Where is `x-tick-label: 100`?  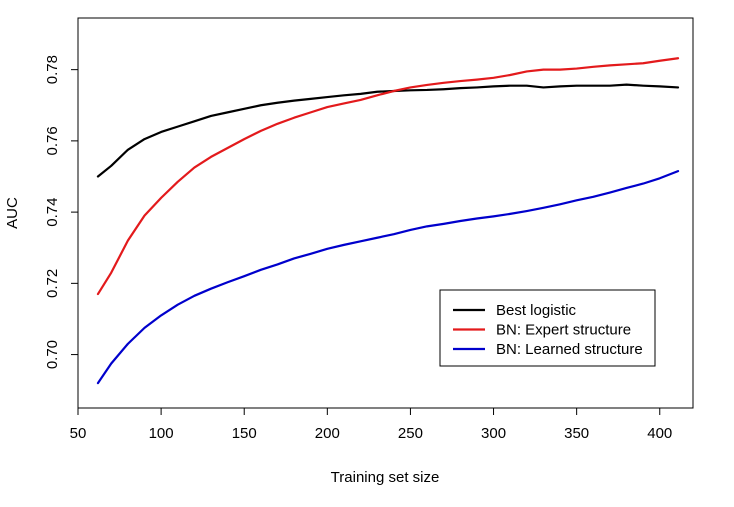 x-tick-label: 100 is located at coordinates (161, 433).